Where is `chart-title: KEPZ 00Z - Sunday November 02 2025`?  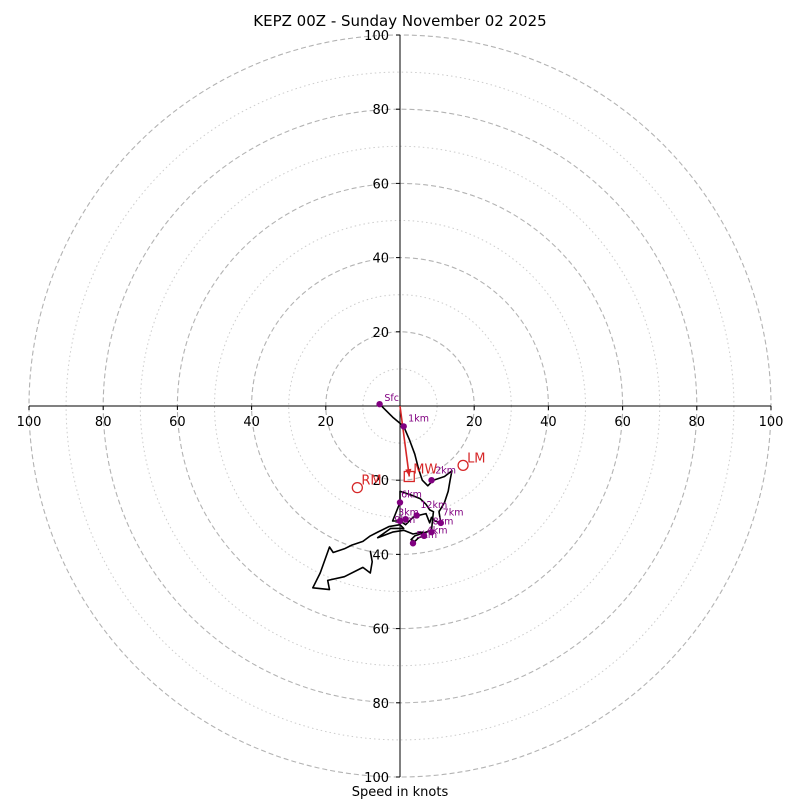
chart-title: KEPZ 00Z - Sunday November 02 2025 is located at coordinates (399, 21).